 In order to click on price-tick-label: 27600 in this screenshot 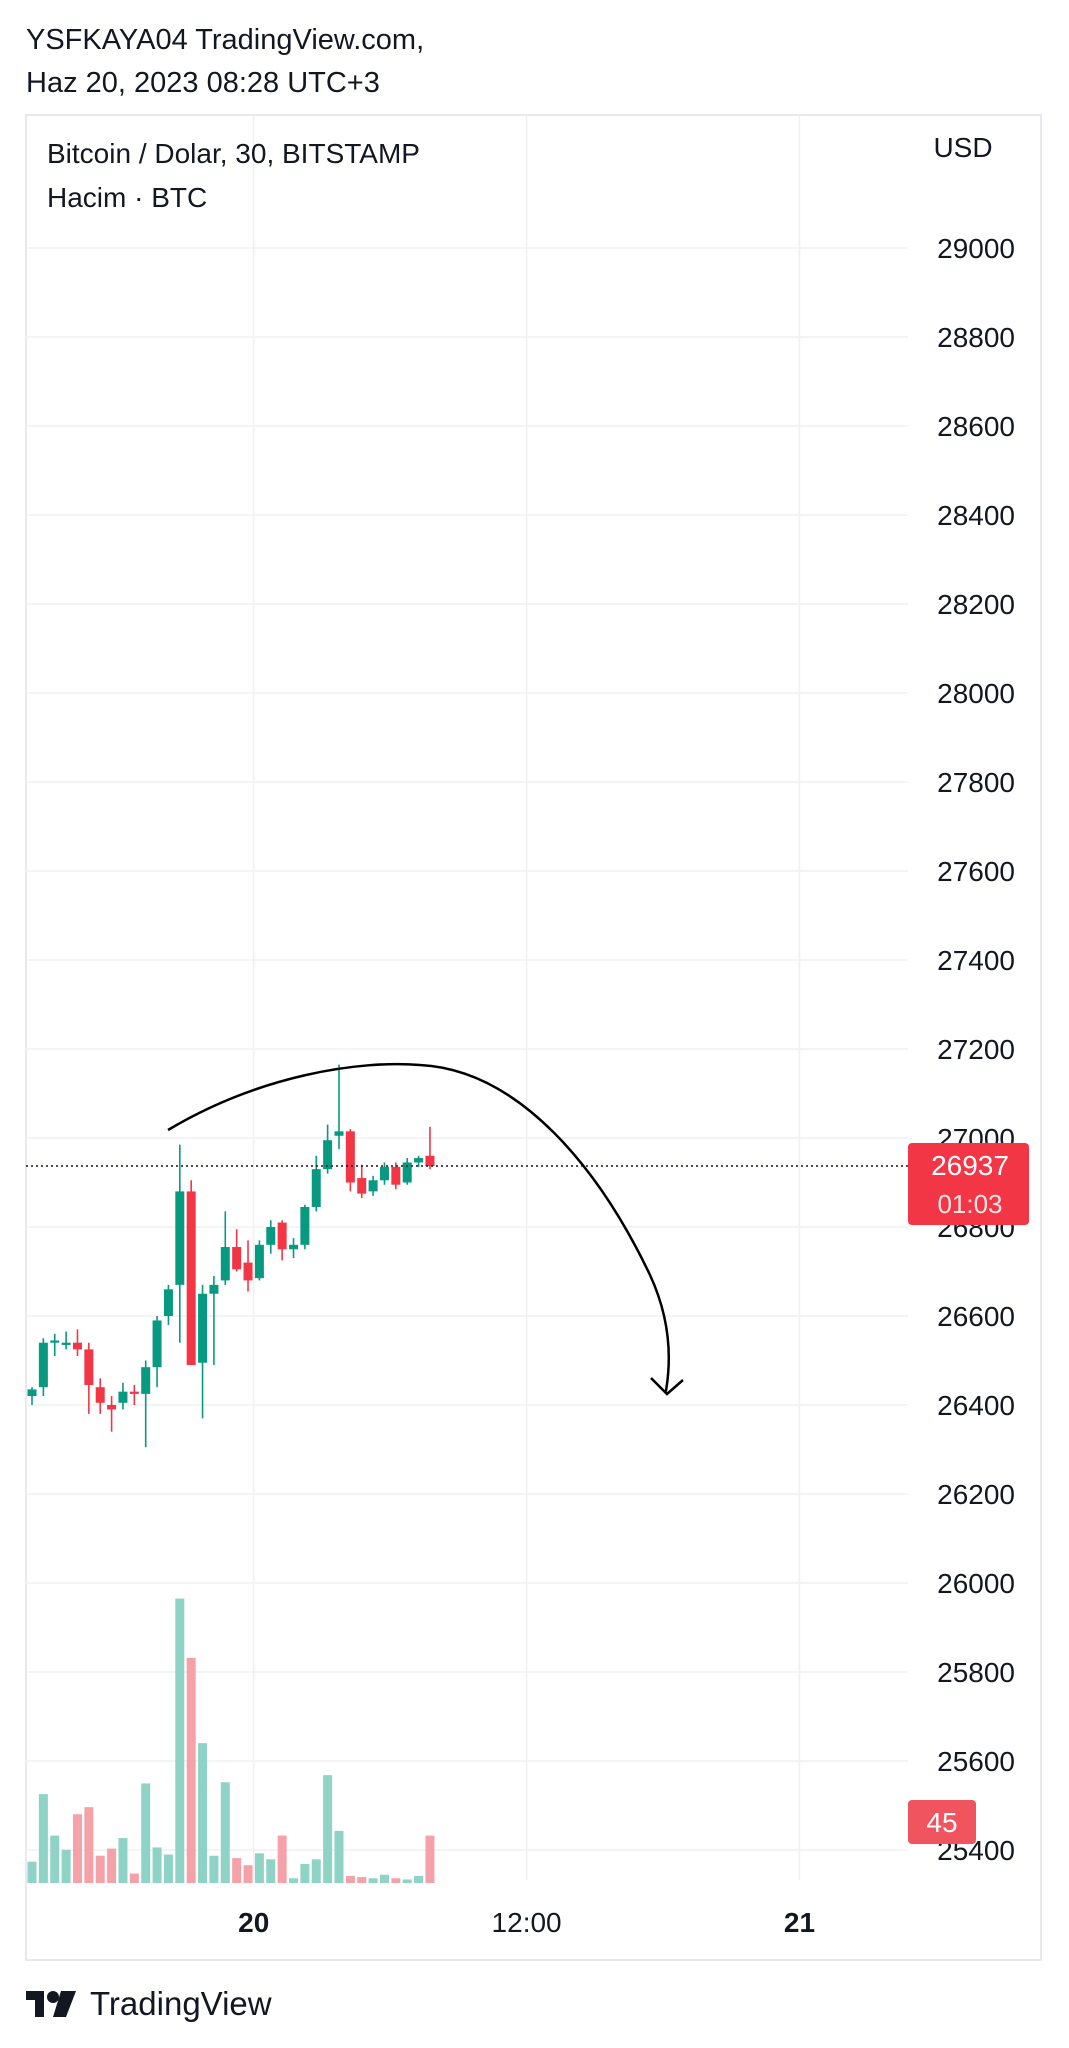, I will do `click(976, 871)`.